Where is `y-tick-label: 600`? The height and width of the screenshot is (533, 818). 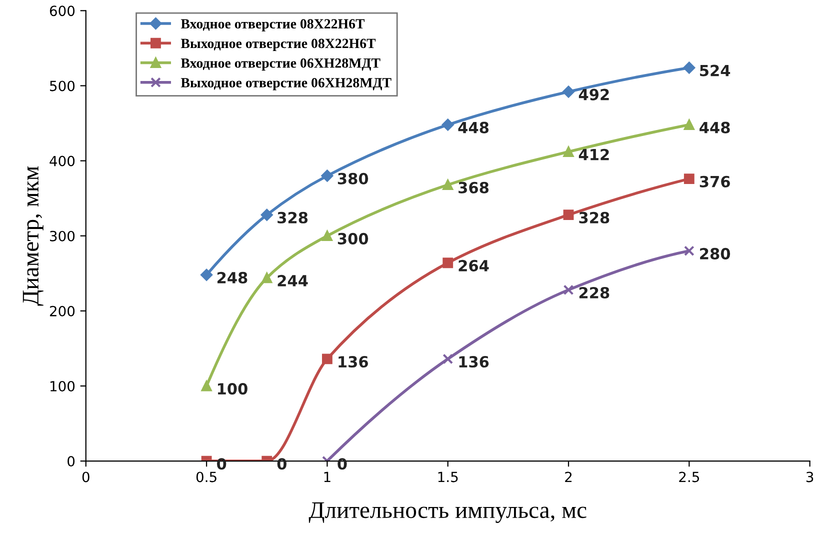 y-tick-label: 600 is located at coordinates (62, 11).